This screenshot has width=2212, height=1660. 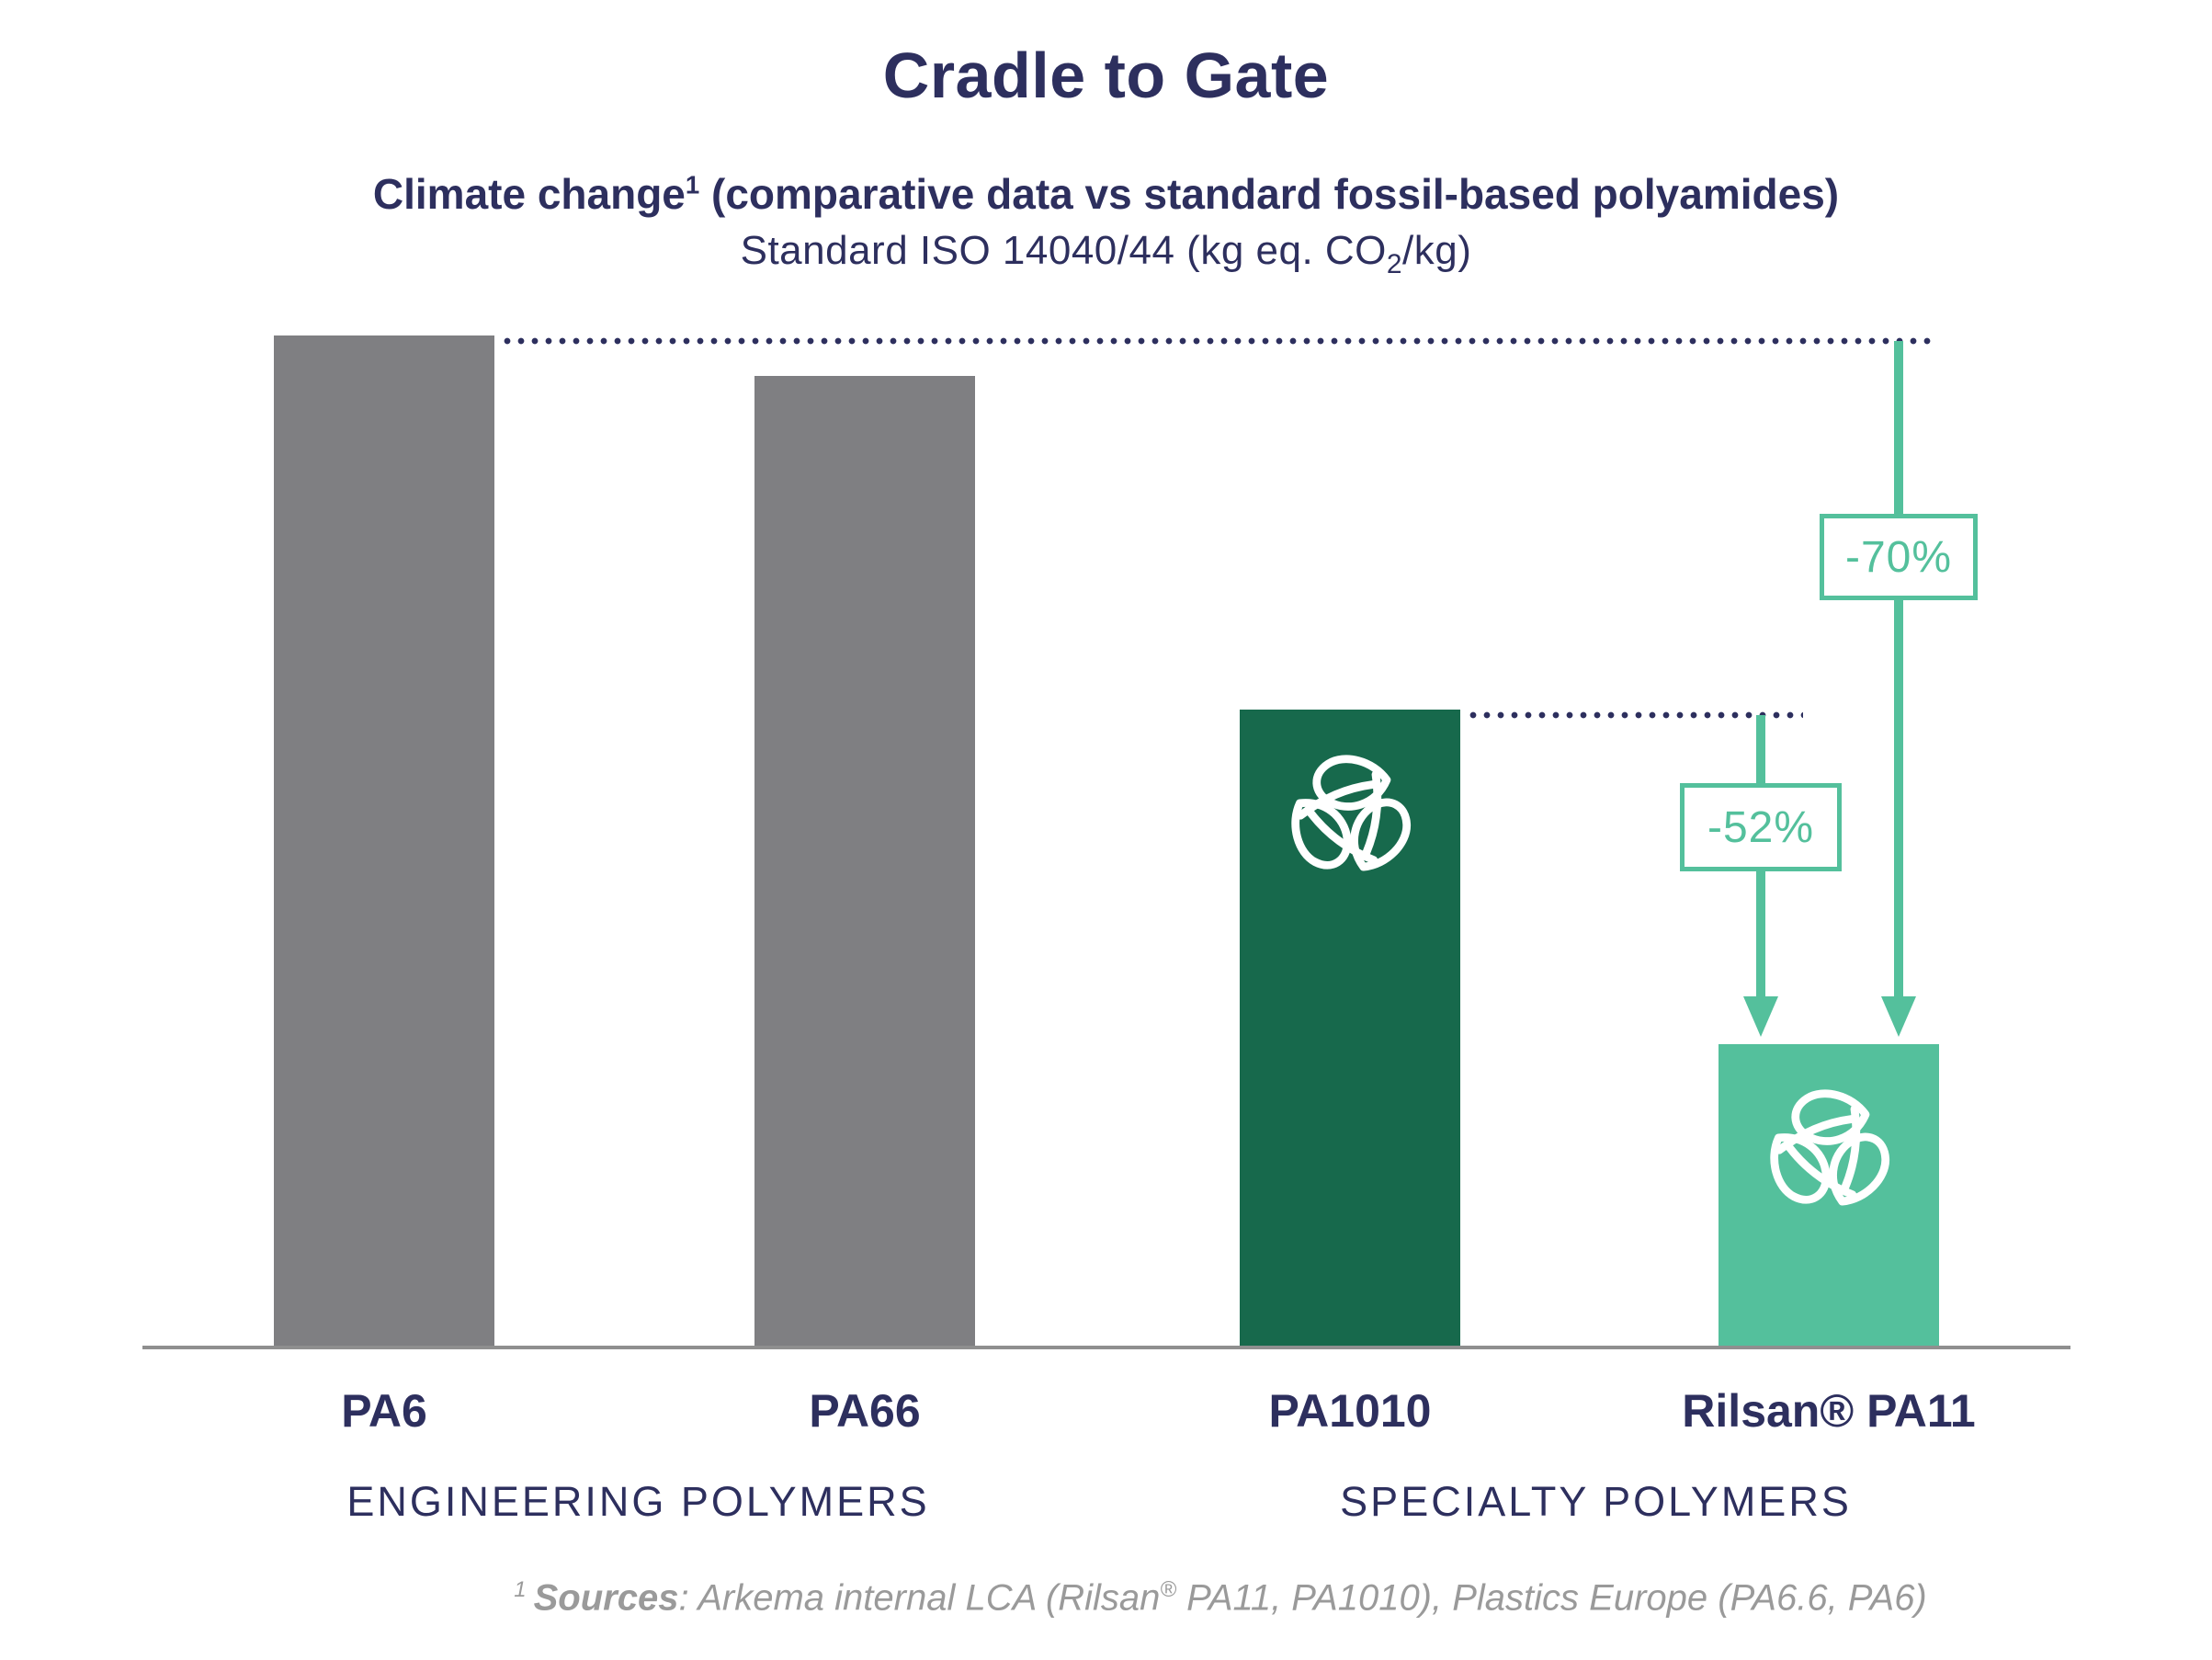 I want to click on bar-rilsan-pa11, so click(x=1829, y=1195).